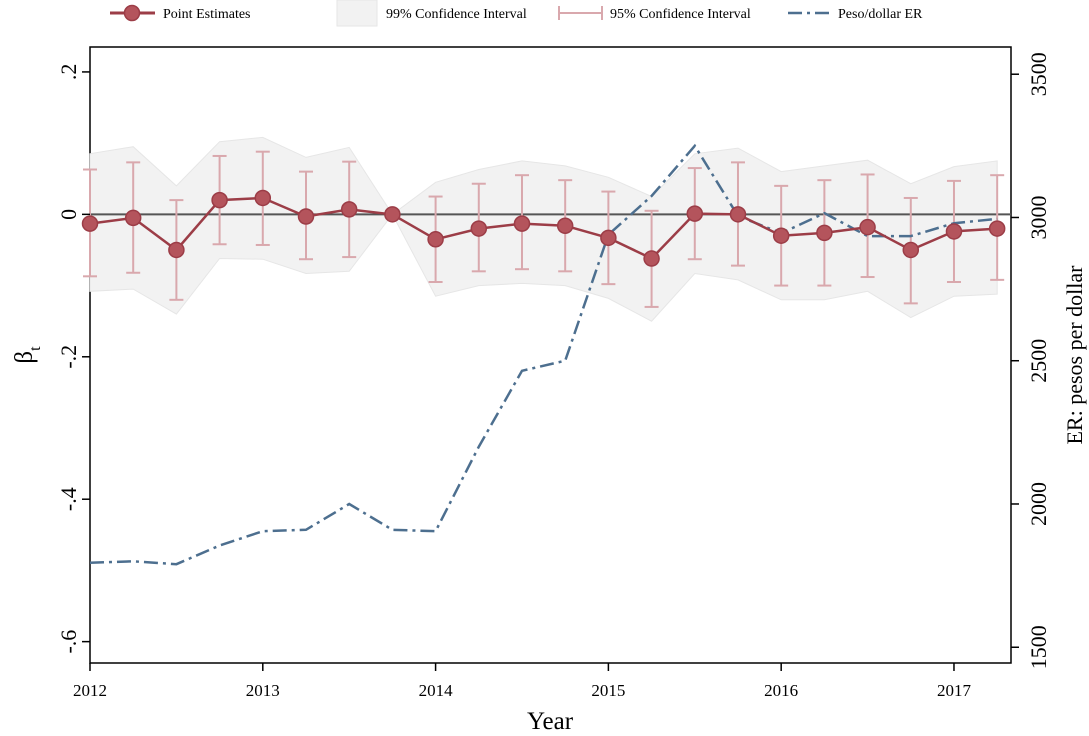 The height and width of the screenshot is (736, 1089). What do you see at coordinates (456, 14) in the screenshot?
I see `legend-label-99-ci: 99% Confidence Interval` at bounding box center [456, 14].